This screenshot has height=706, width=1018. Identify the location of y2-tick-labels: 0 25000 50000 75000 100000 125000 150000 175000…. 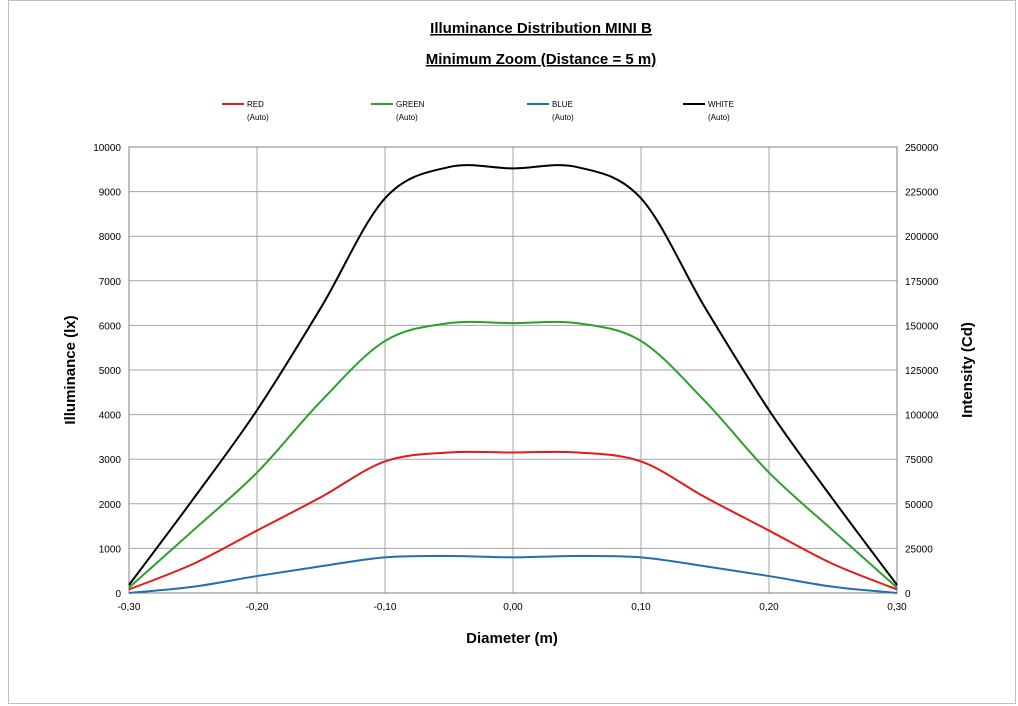
(922, 371).